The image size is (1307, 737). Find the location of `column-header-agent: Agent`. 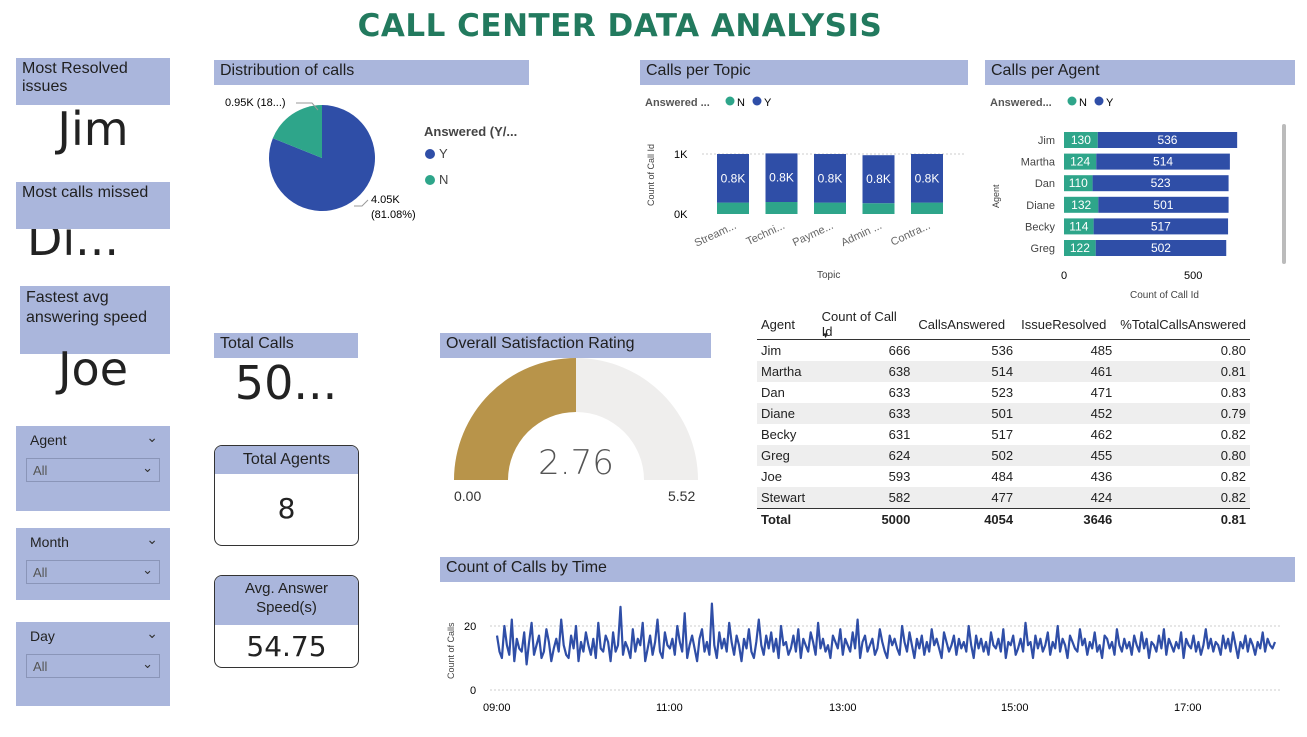

column-header-agent: Agent is located at coordinates (778, 324).